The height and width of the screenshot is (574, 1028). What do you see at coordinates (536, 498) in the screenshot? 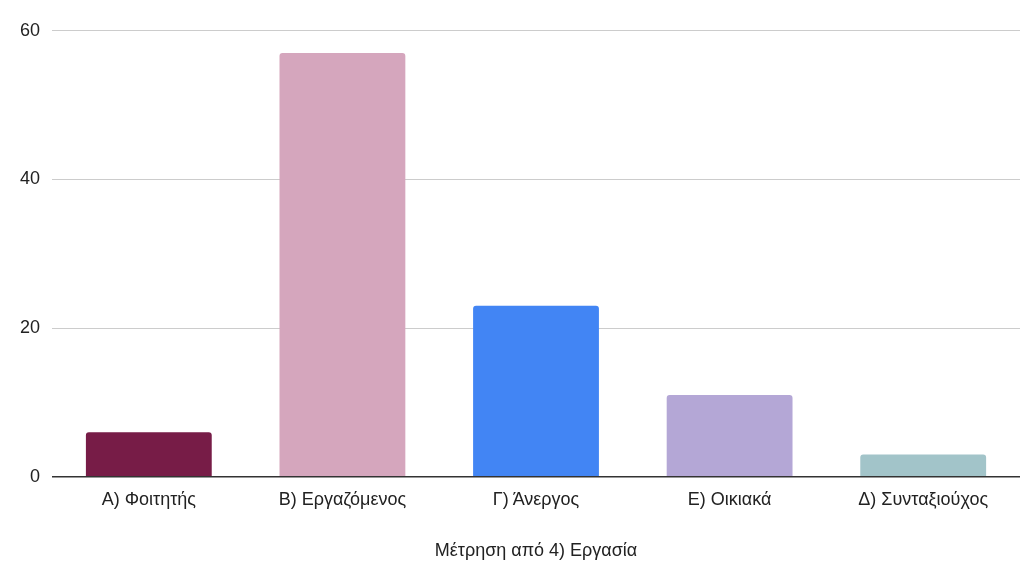
I see `x-tick-label: Γ) Άνεργος` at bounding box center [536, 498].